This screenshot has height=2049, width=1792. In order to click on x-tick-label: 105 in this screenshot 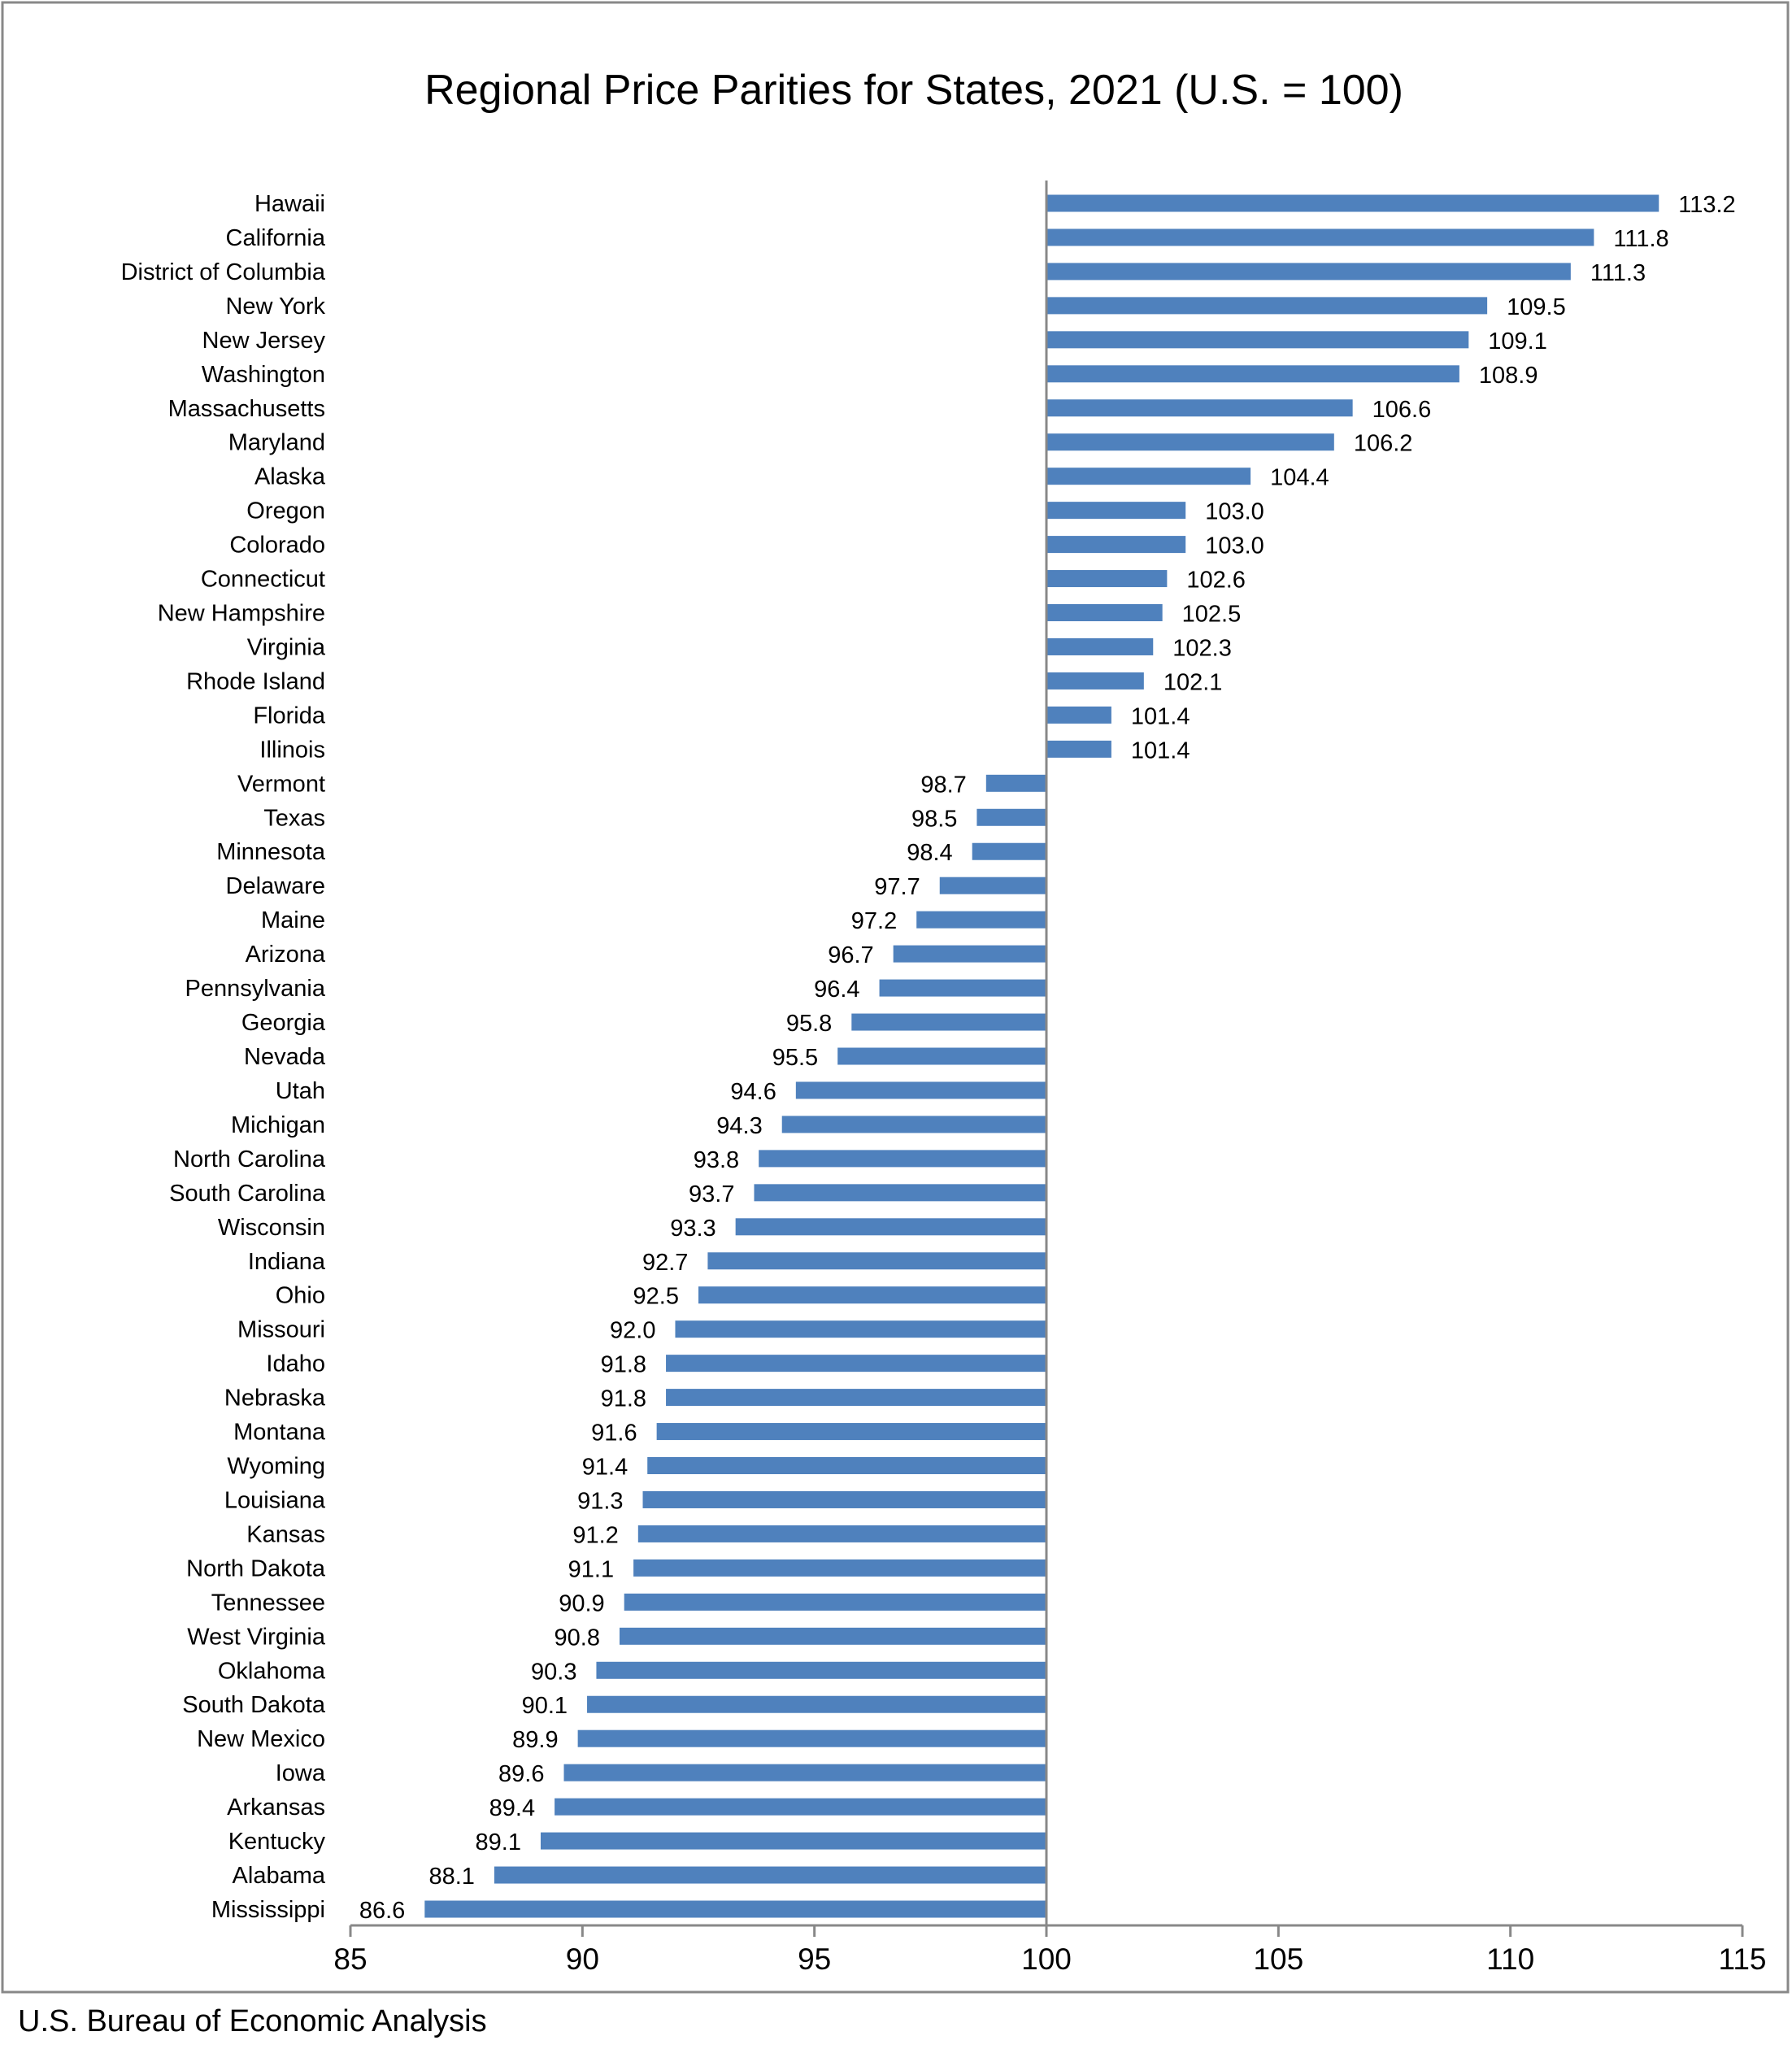, I will do `click(1278, 1959)`.